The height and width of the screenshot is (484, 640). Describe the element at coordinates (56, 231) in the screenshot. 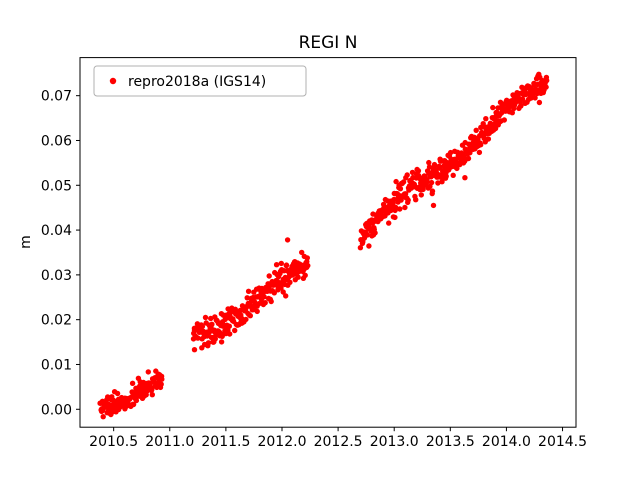

I see `y-tick-label: 0.04` at that location.